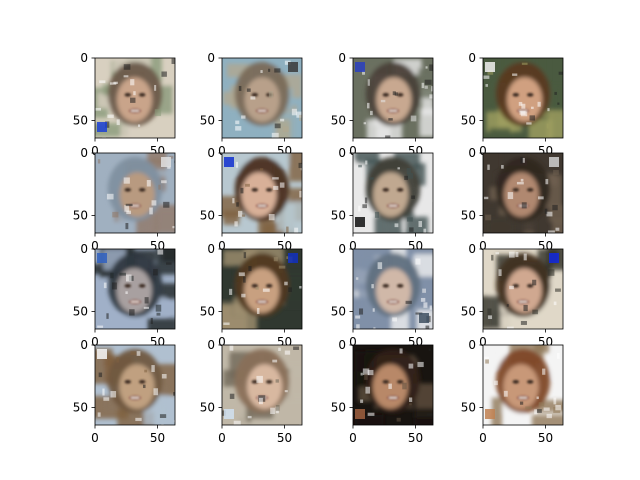 This screenshot has width=640, height=480. I want to click on subplot-4-4: 0 50 0 50, so click(512, 391).